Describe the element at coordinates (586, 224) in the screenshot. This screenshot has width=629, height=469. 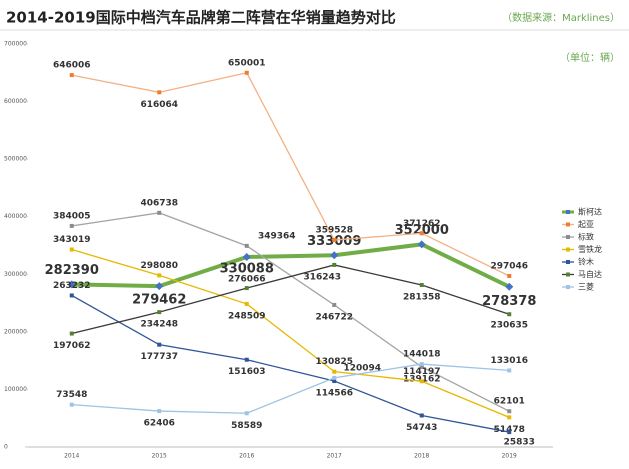
I see `legend-label: 起亚` at that location.